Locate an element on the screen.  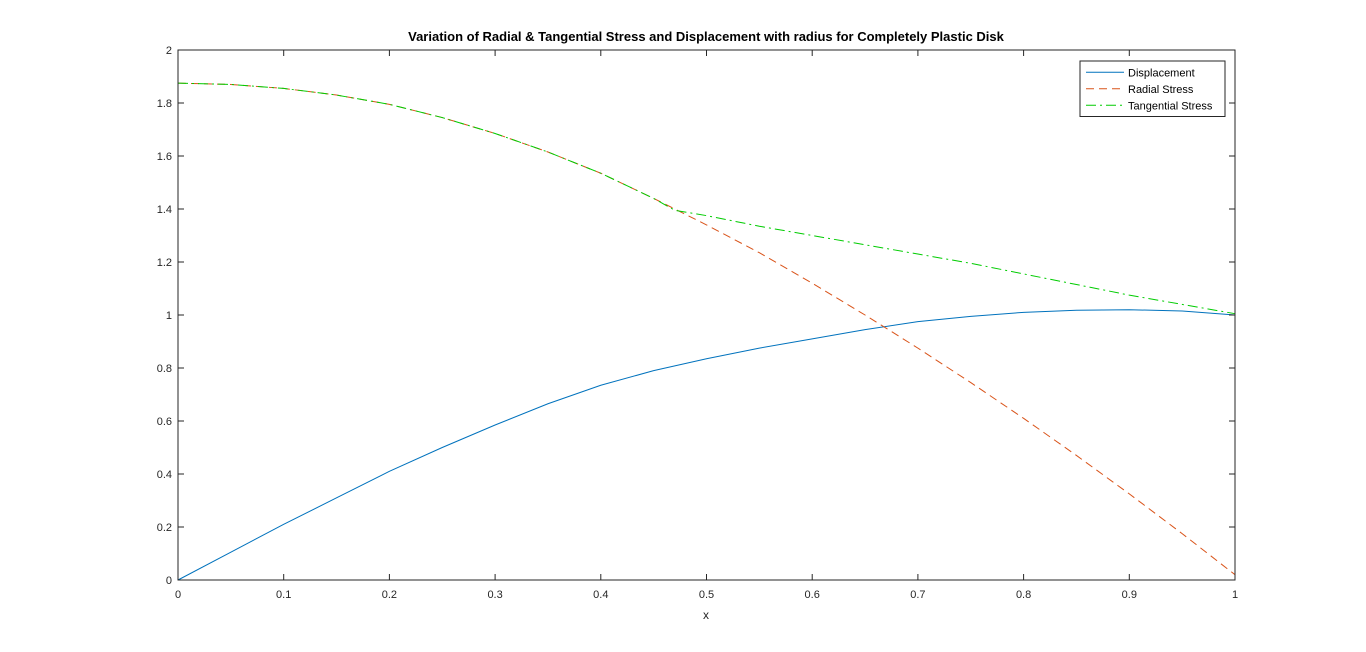
x-tick-label: 0.7 is located at coordinates (917, 595).